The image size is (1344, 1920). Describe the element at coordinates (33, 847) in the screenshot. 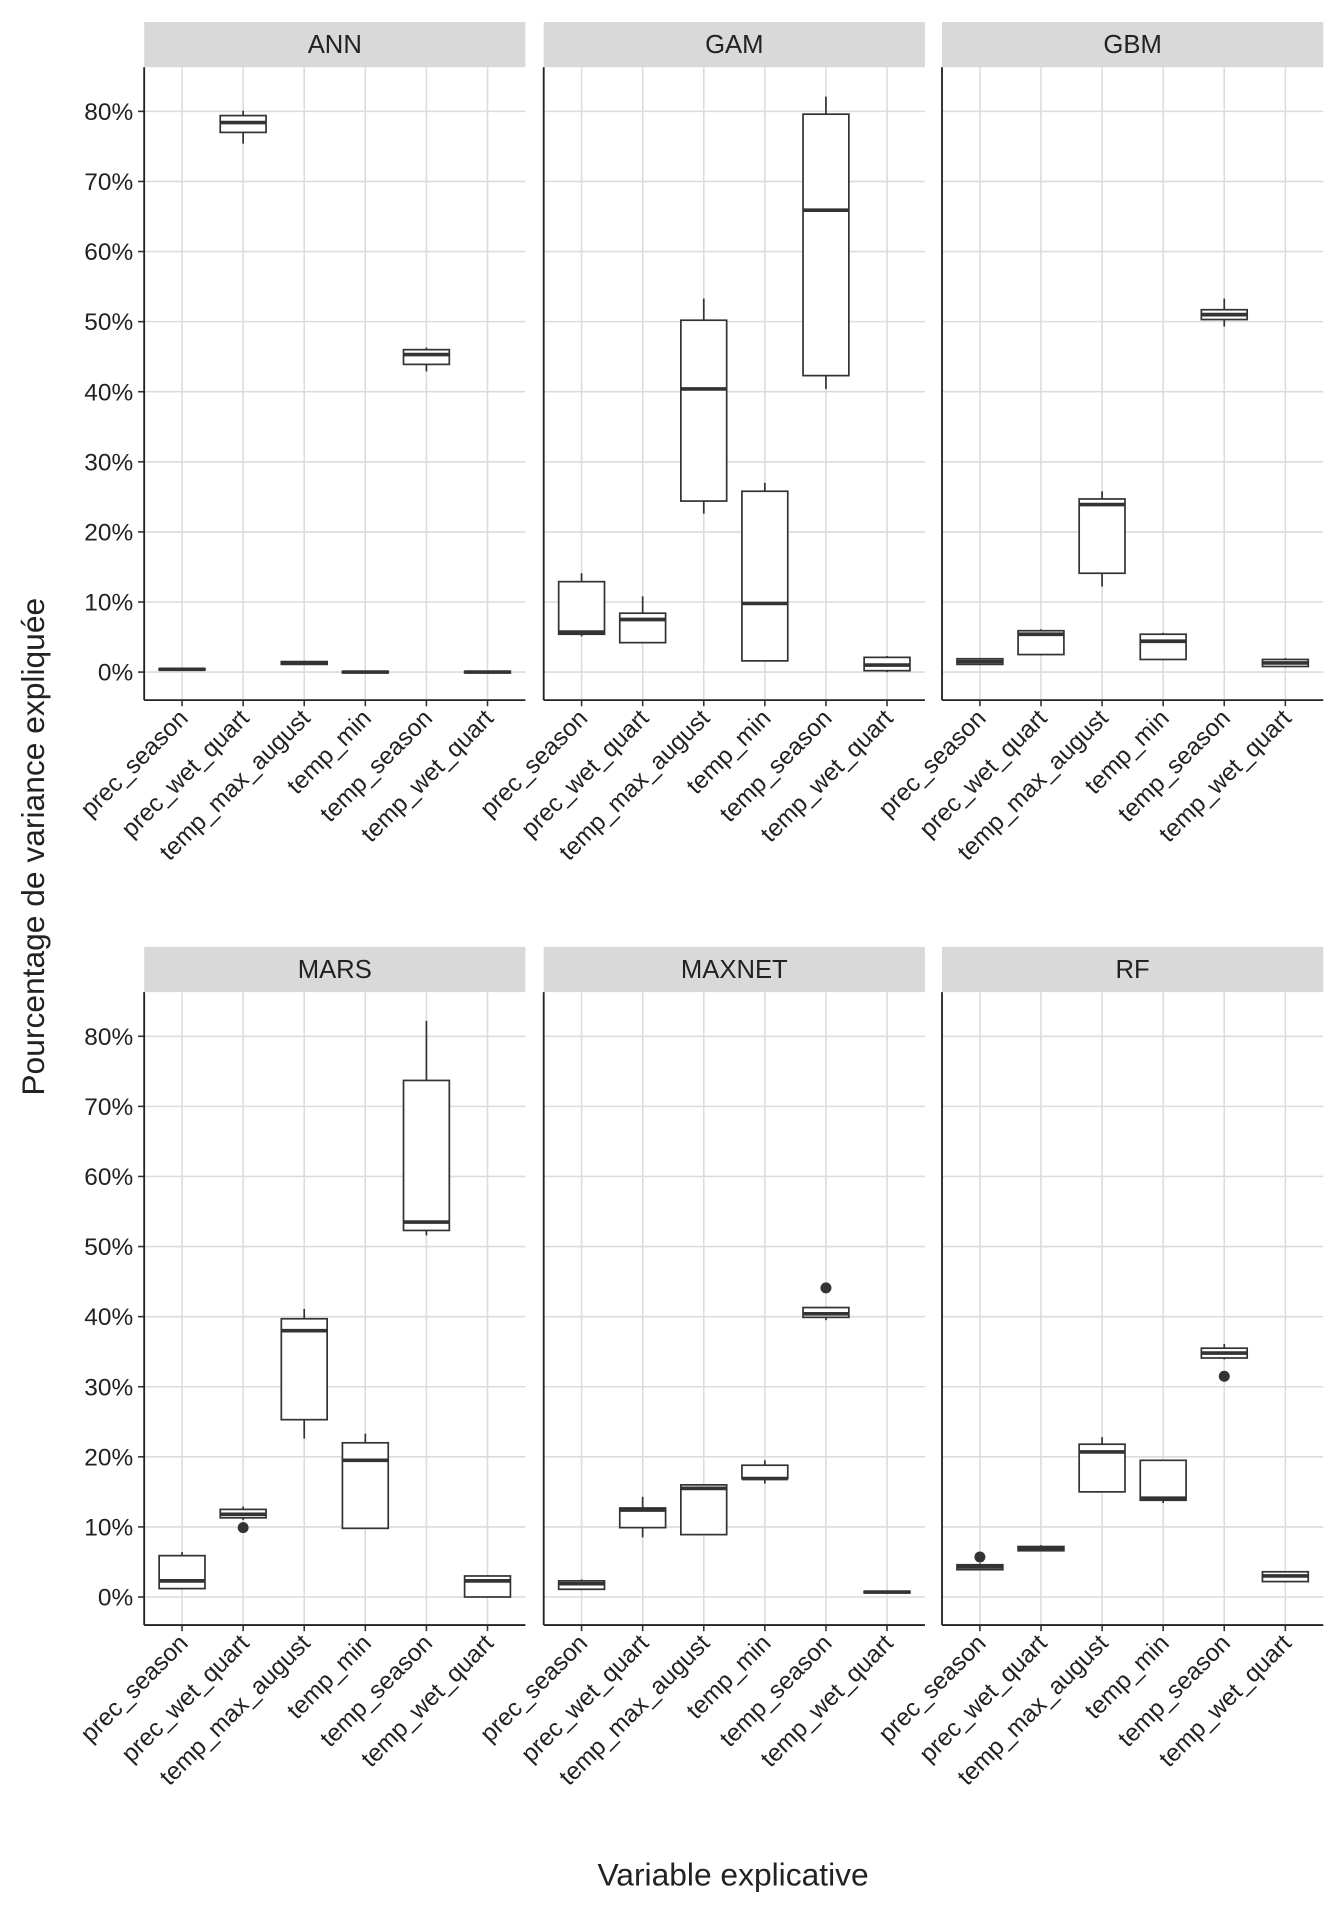

I see `y-axis-label: Pourcentage de variance expliquée` at that location.